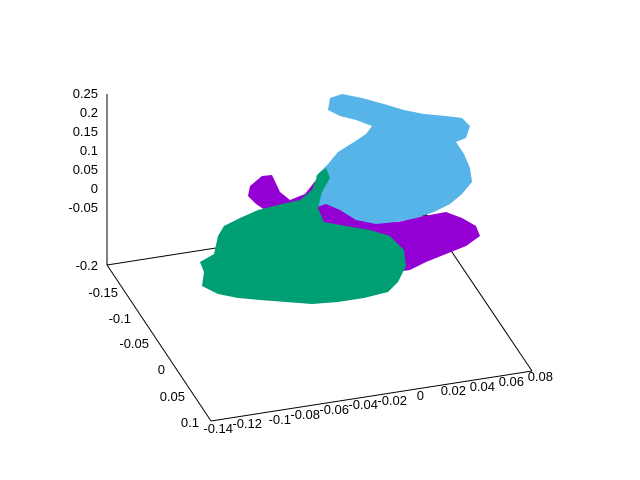 The width and height of the screenshot is (640, 480). Describe the element at coordinates (420, 395) in the screenshot. I see `x-tick-label: 0` at that location.